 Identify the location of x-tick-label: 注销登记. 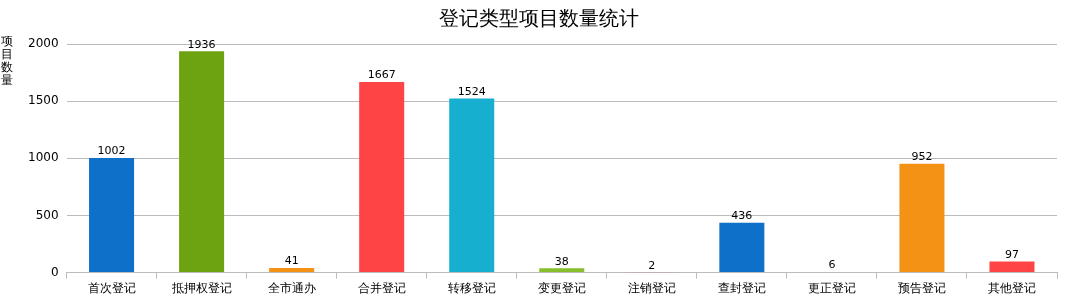
(651, 287).